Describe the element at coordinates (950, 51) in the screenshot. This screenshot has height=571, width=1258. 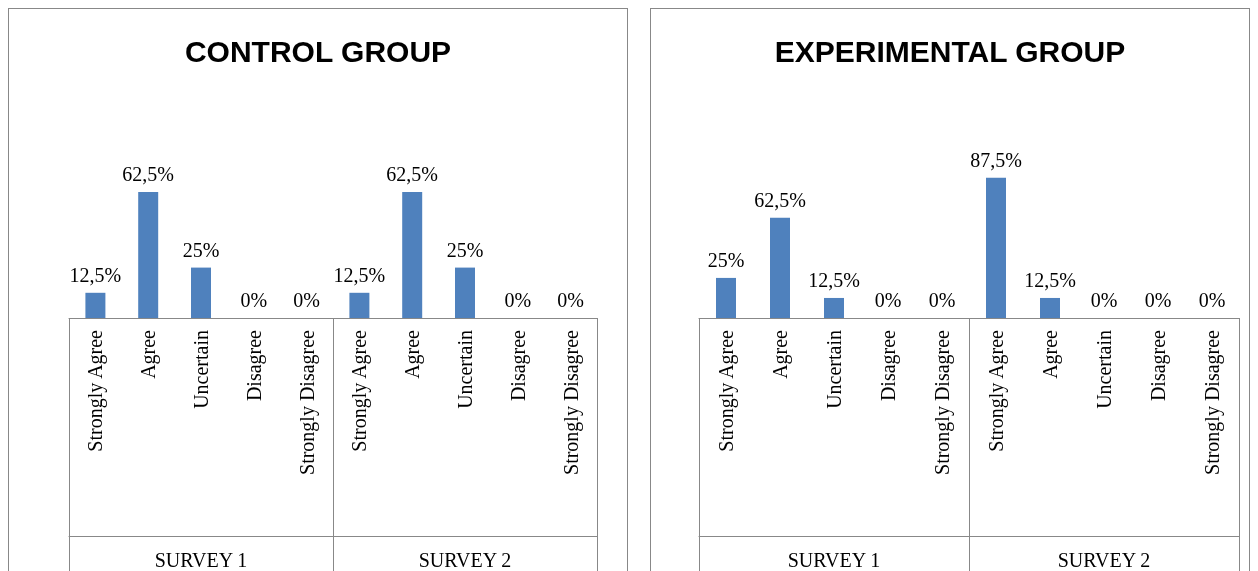
I see `chart-title: EXPERIMENTAL GROUP` at that location.